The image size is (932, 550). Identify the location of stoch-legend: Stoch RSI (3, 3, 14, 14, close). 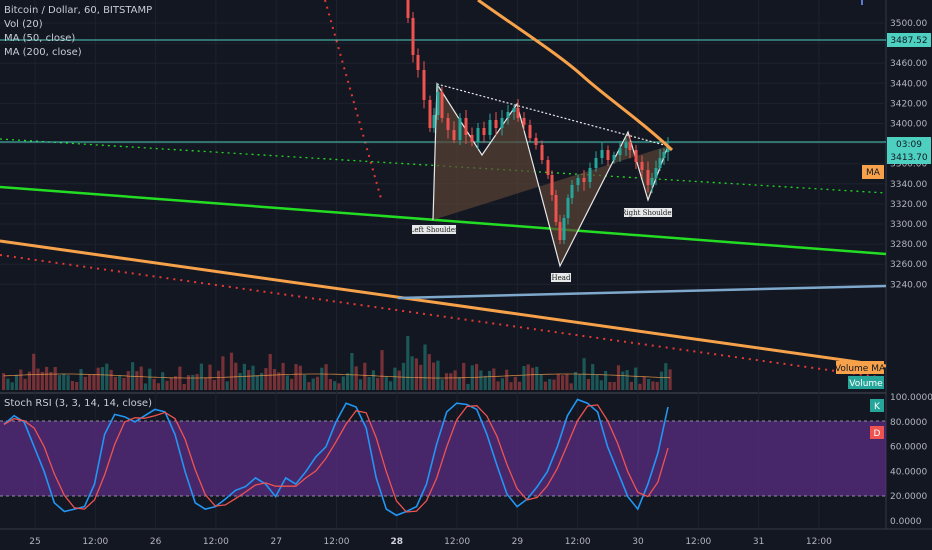
(78, 404).